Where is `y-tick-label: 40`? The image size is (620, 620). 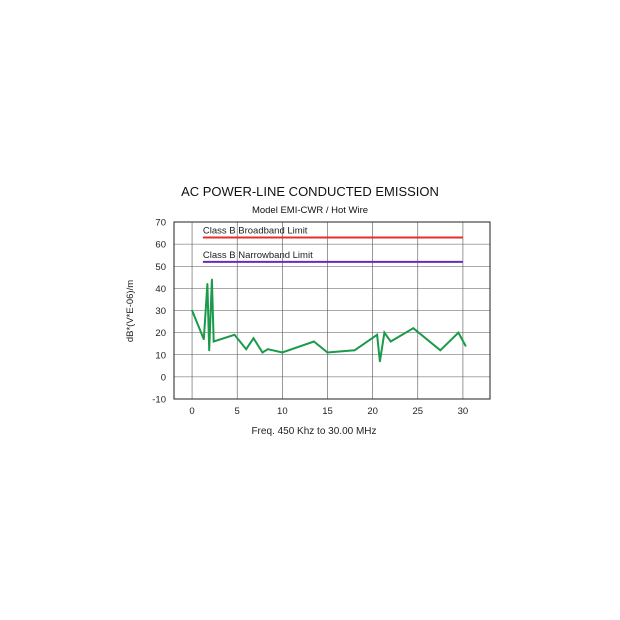
y-tick-label: 40 is located at coordinates (160, 289).